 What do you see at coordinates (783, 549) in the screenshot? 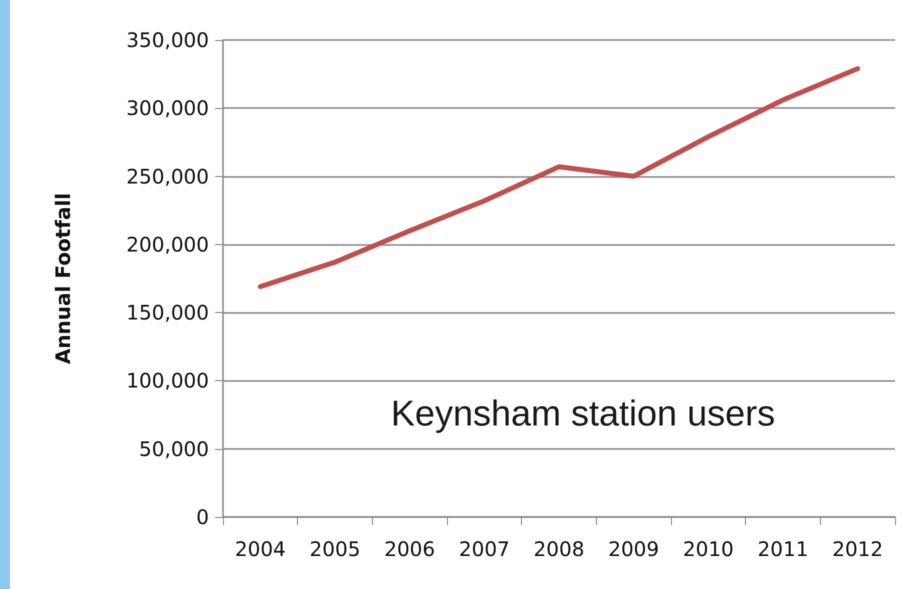
I see `x-tick-label: 2011` at bounding box center [783, 549].